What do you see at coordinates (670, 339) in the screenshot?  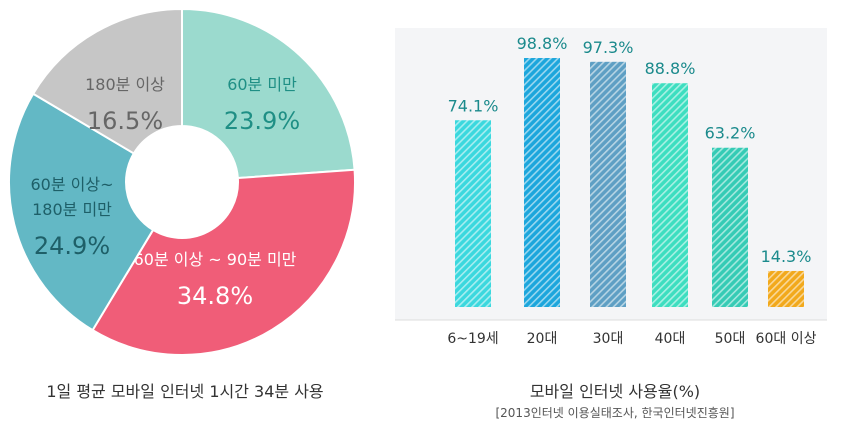 I see `x-tick-label: 40대` at bounding box center [670, 339].